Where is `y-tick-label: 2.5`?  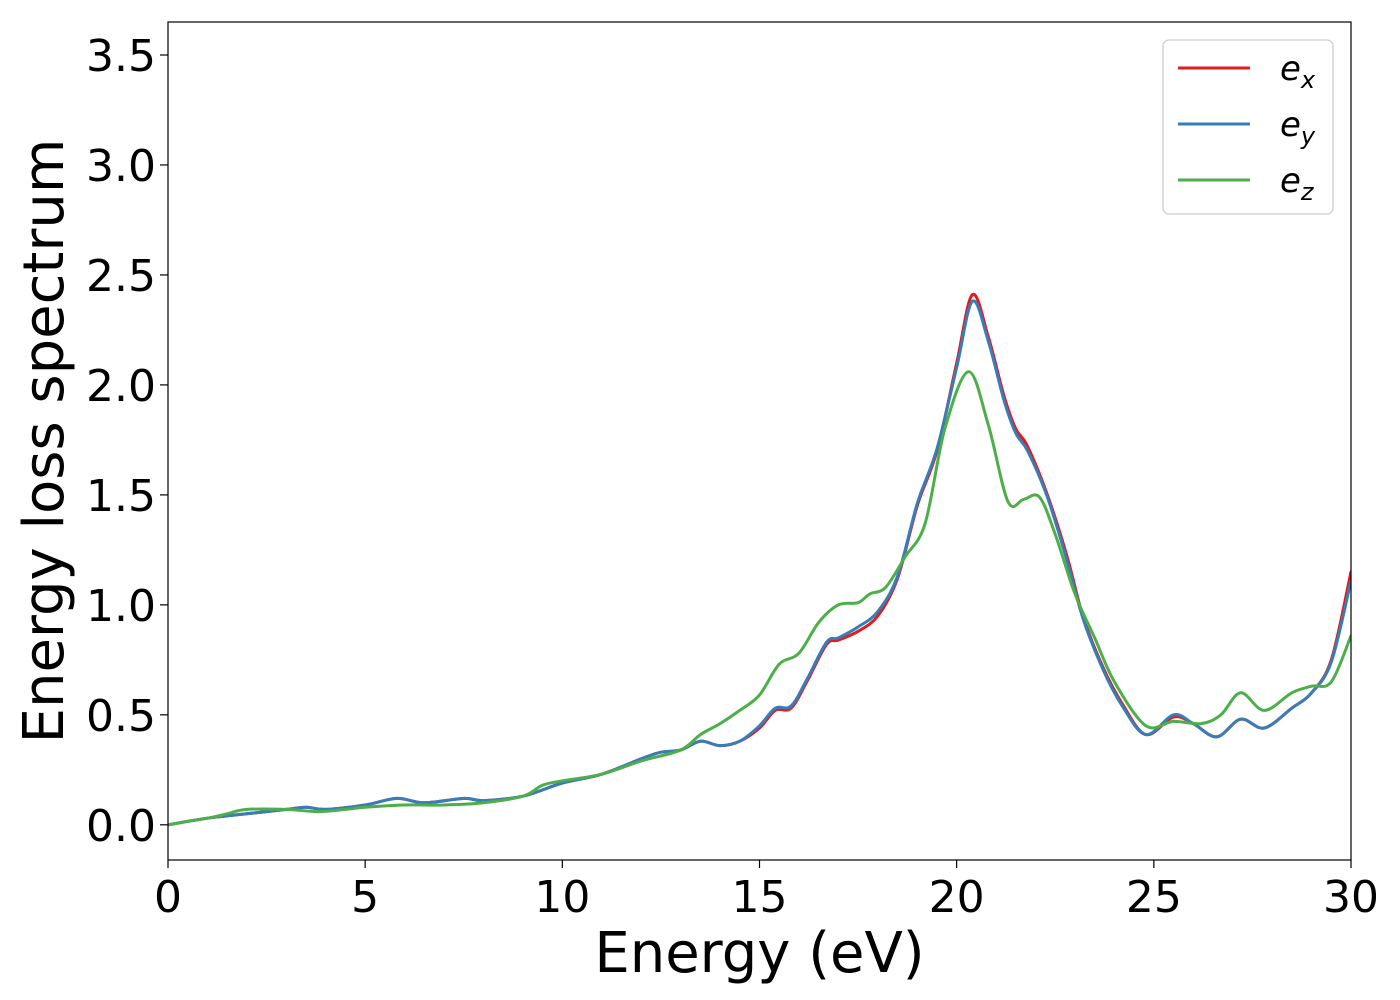
y-tick-label: 2.5 is located at coordinates (121, 276).